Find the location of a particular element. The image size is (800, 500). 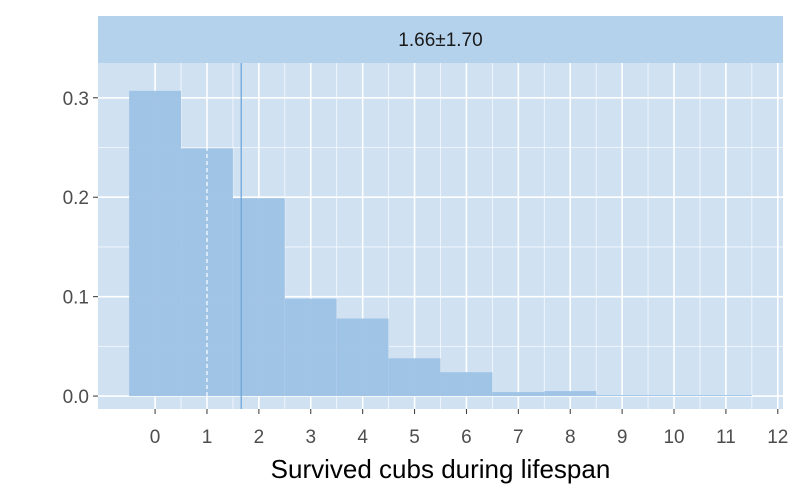

strip-background is located at coordinates (440, 39).